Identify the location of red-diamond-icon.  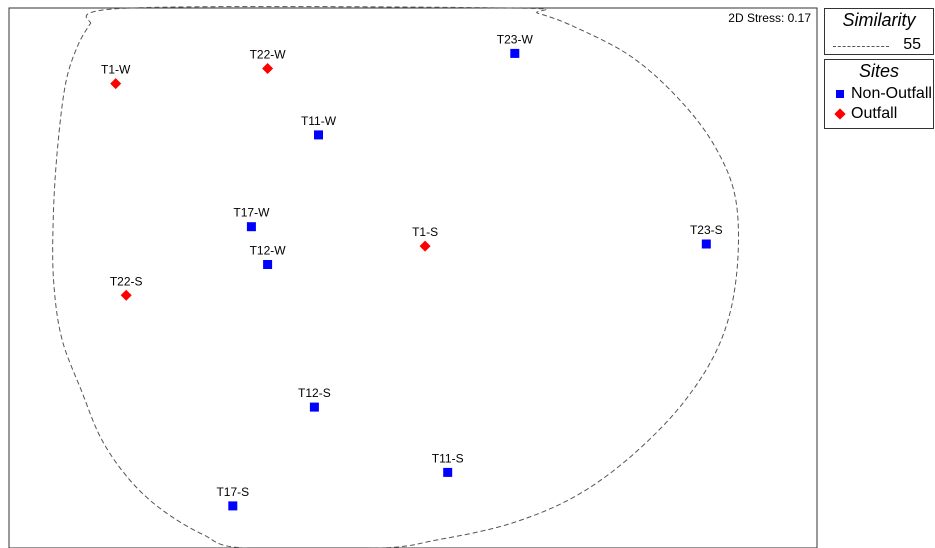
(840, 114).